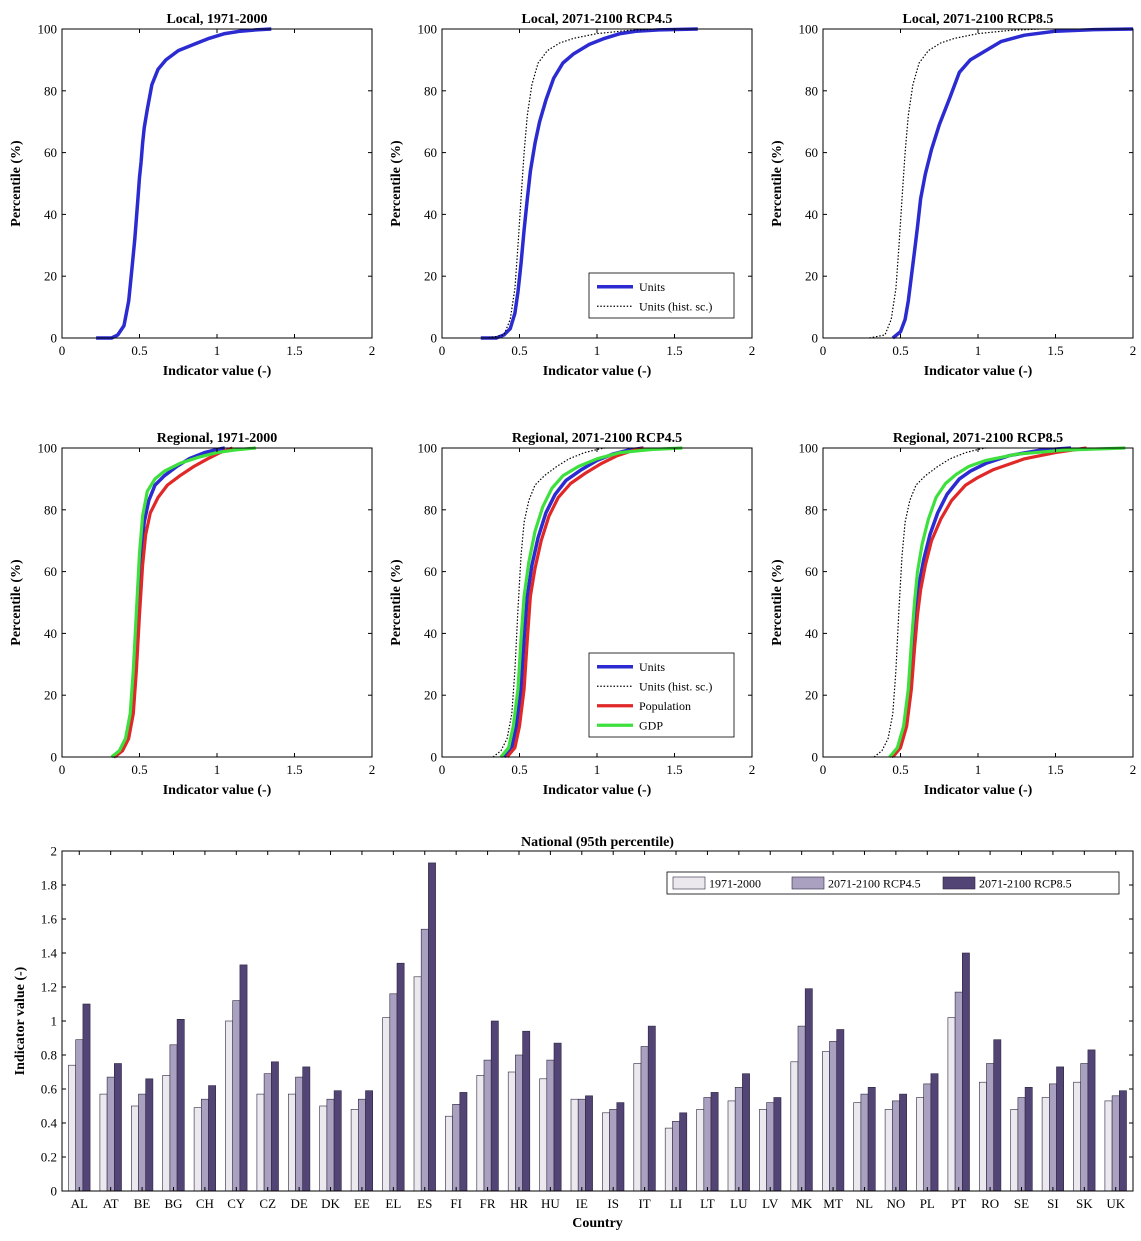 The height and width of the screenshot is (1241, 1141). What do you see at coordinates (20, 1020) in the screenshot?
I see `y-axis-label: Indicator value (-)` at bounding box center [20, 1020].